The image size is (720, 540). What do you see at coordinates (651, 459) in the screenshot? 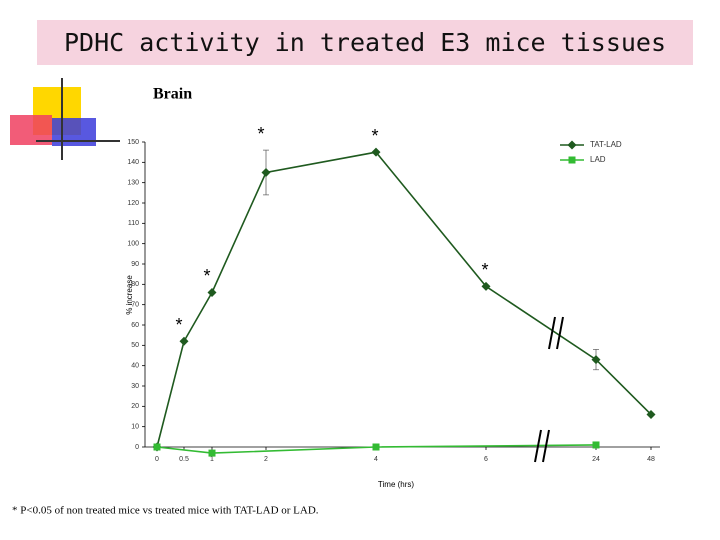
I see `x-tick-label: 48` at bounding box center [651, 459].